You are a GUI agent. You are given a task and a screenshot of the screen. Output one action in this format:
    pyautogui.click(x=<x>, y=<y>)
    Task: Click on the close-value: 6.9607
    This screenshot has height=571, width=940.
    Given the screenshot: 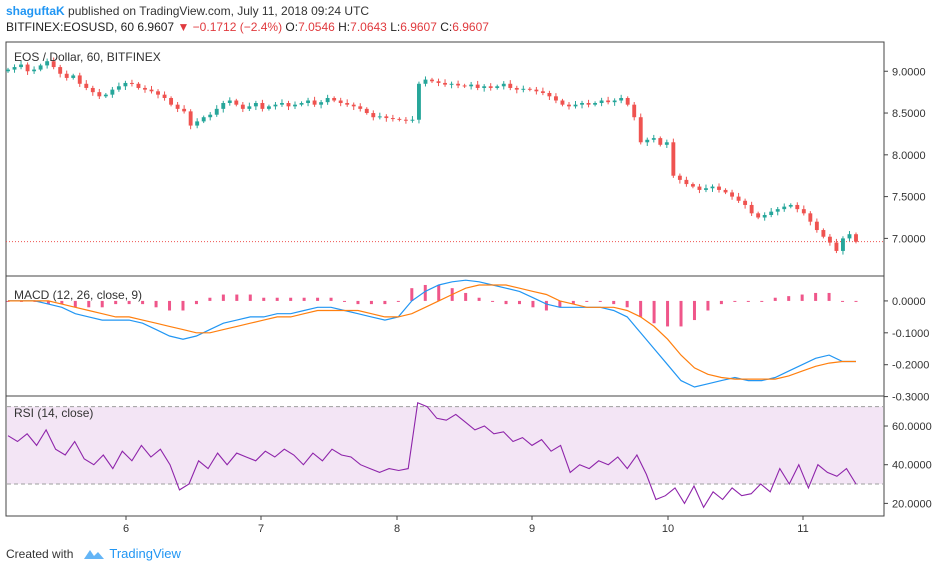 What is the action you would take?
    pyautogui.click(x=470, y=27)
    